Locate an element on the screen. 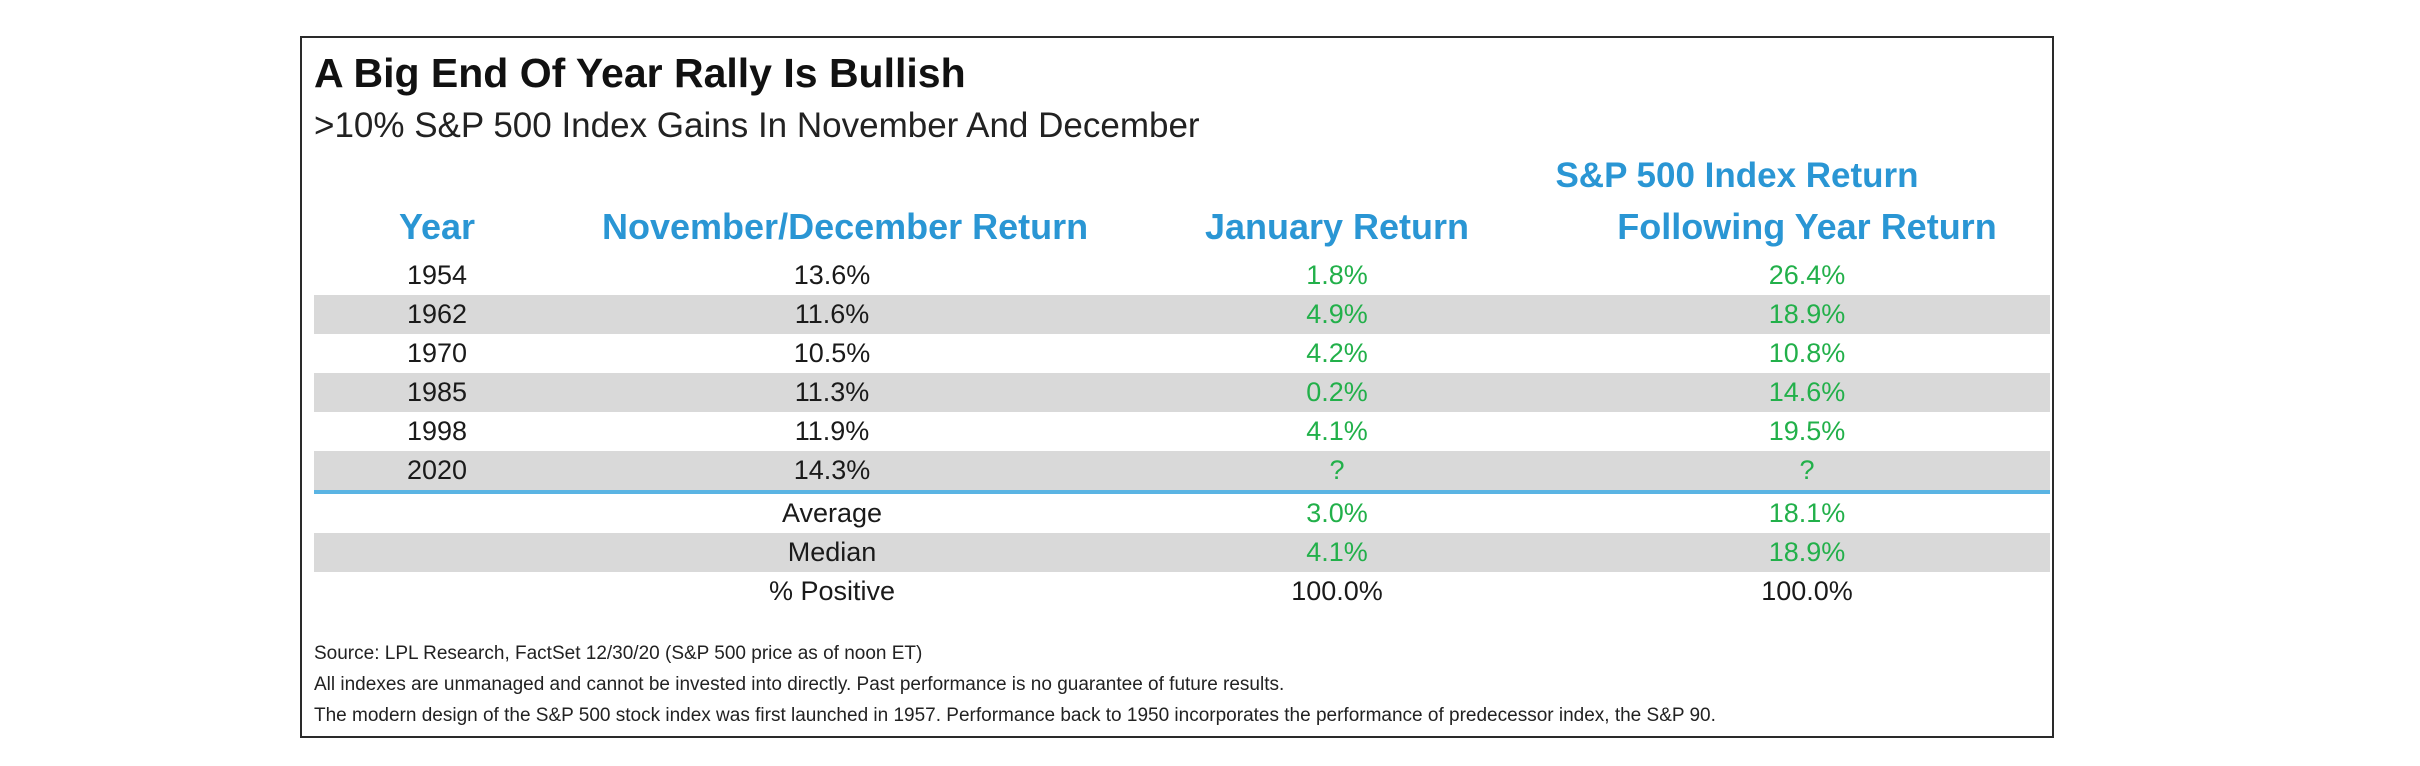 The width and height of the screenshot is (2420, 766). january-return-cell: 0.2% is located at coordinates (1337, 392).